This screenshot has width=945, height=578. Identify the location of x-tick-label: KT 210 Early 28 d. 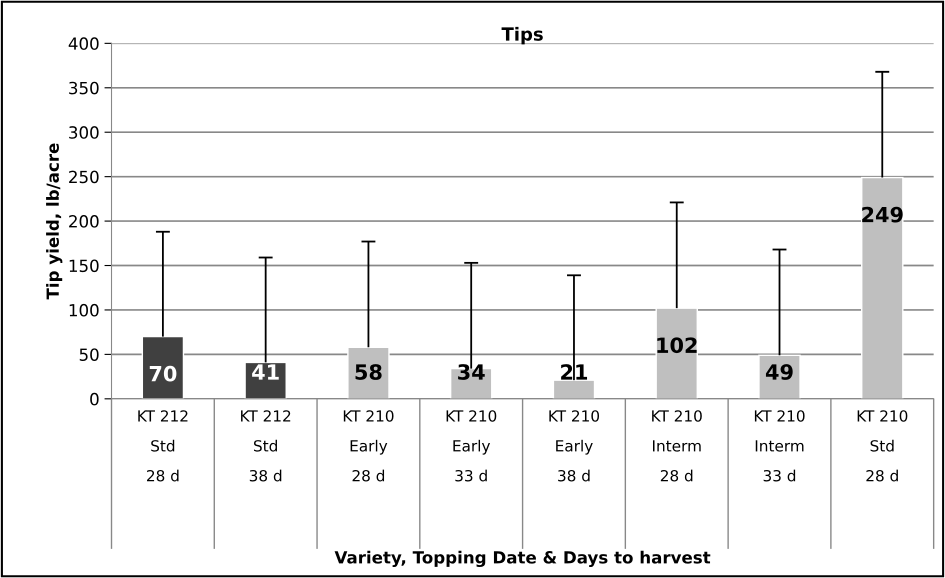
(369, 446).